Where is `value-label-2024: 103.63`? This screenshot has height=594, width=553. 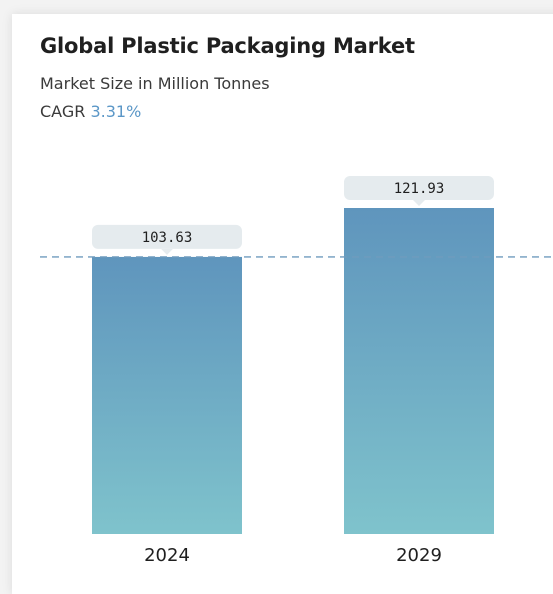 value-label-2024: 103.63 is located at coordinates (167, 238).